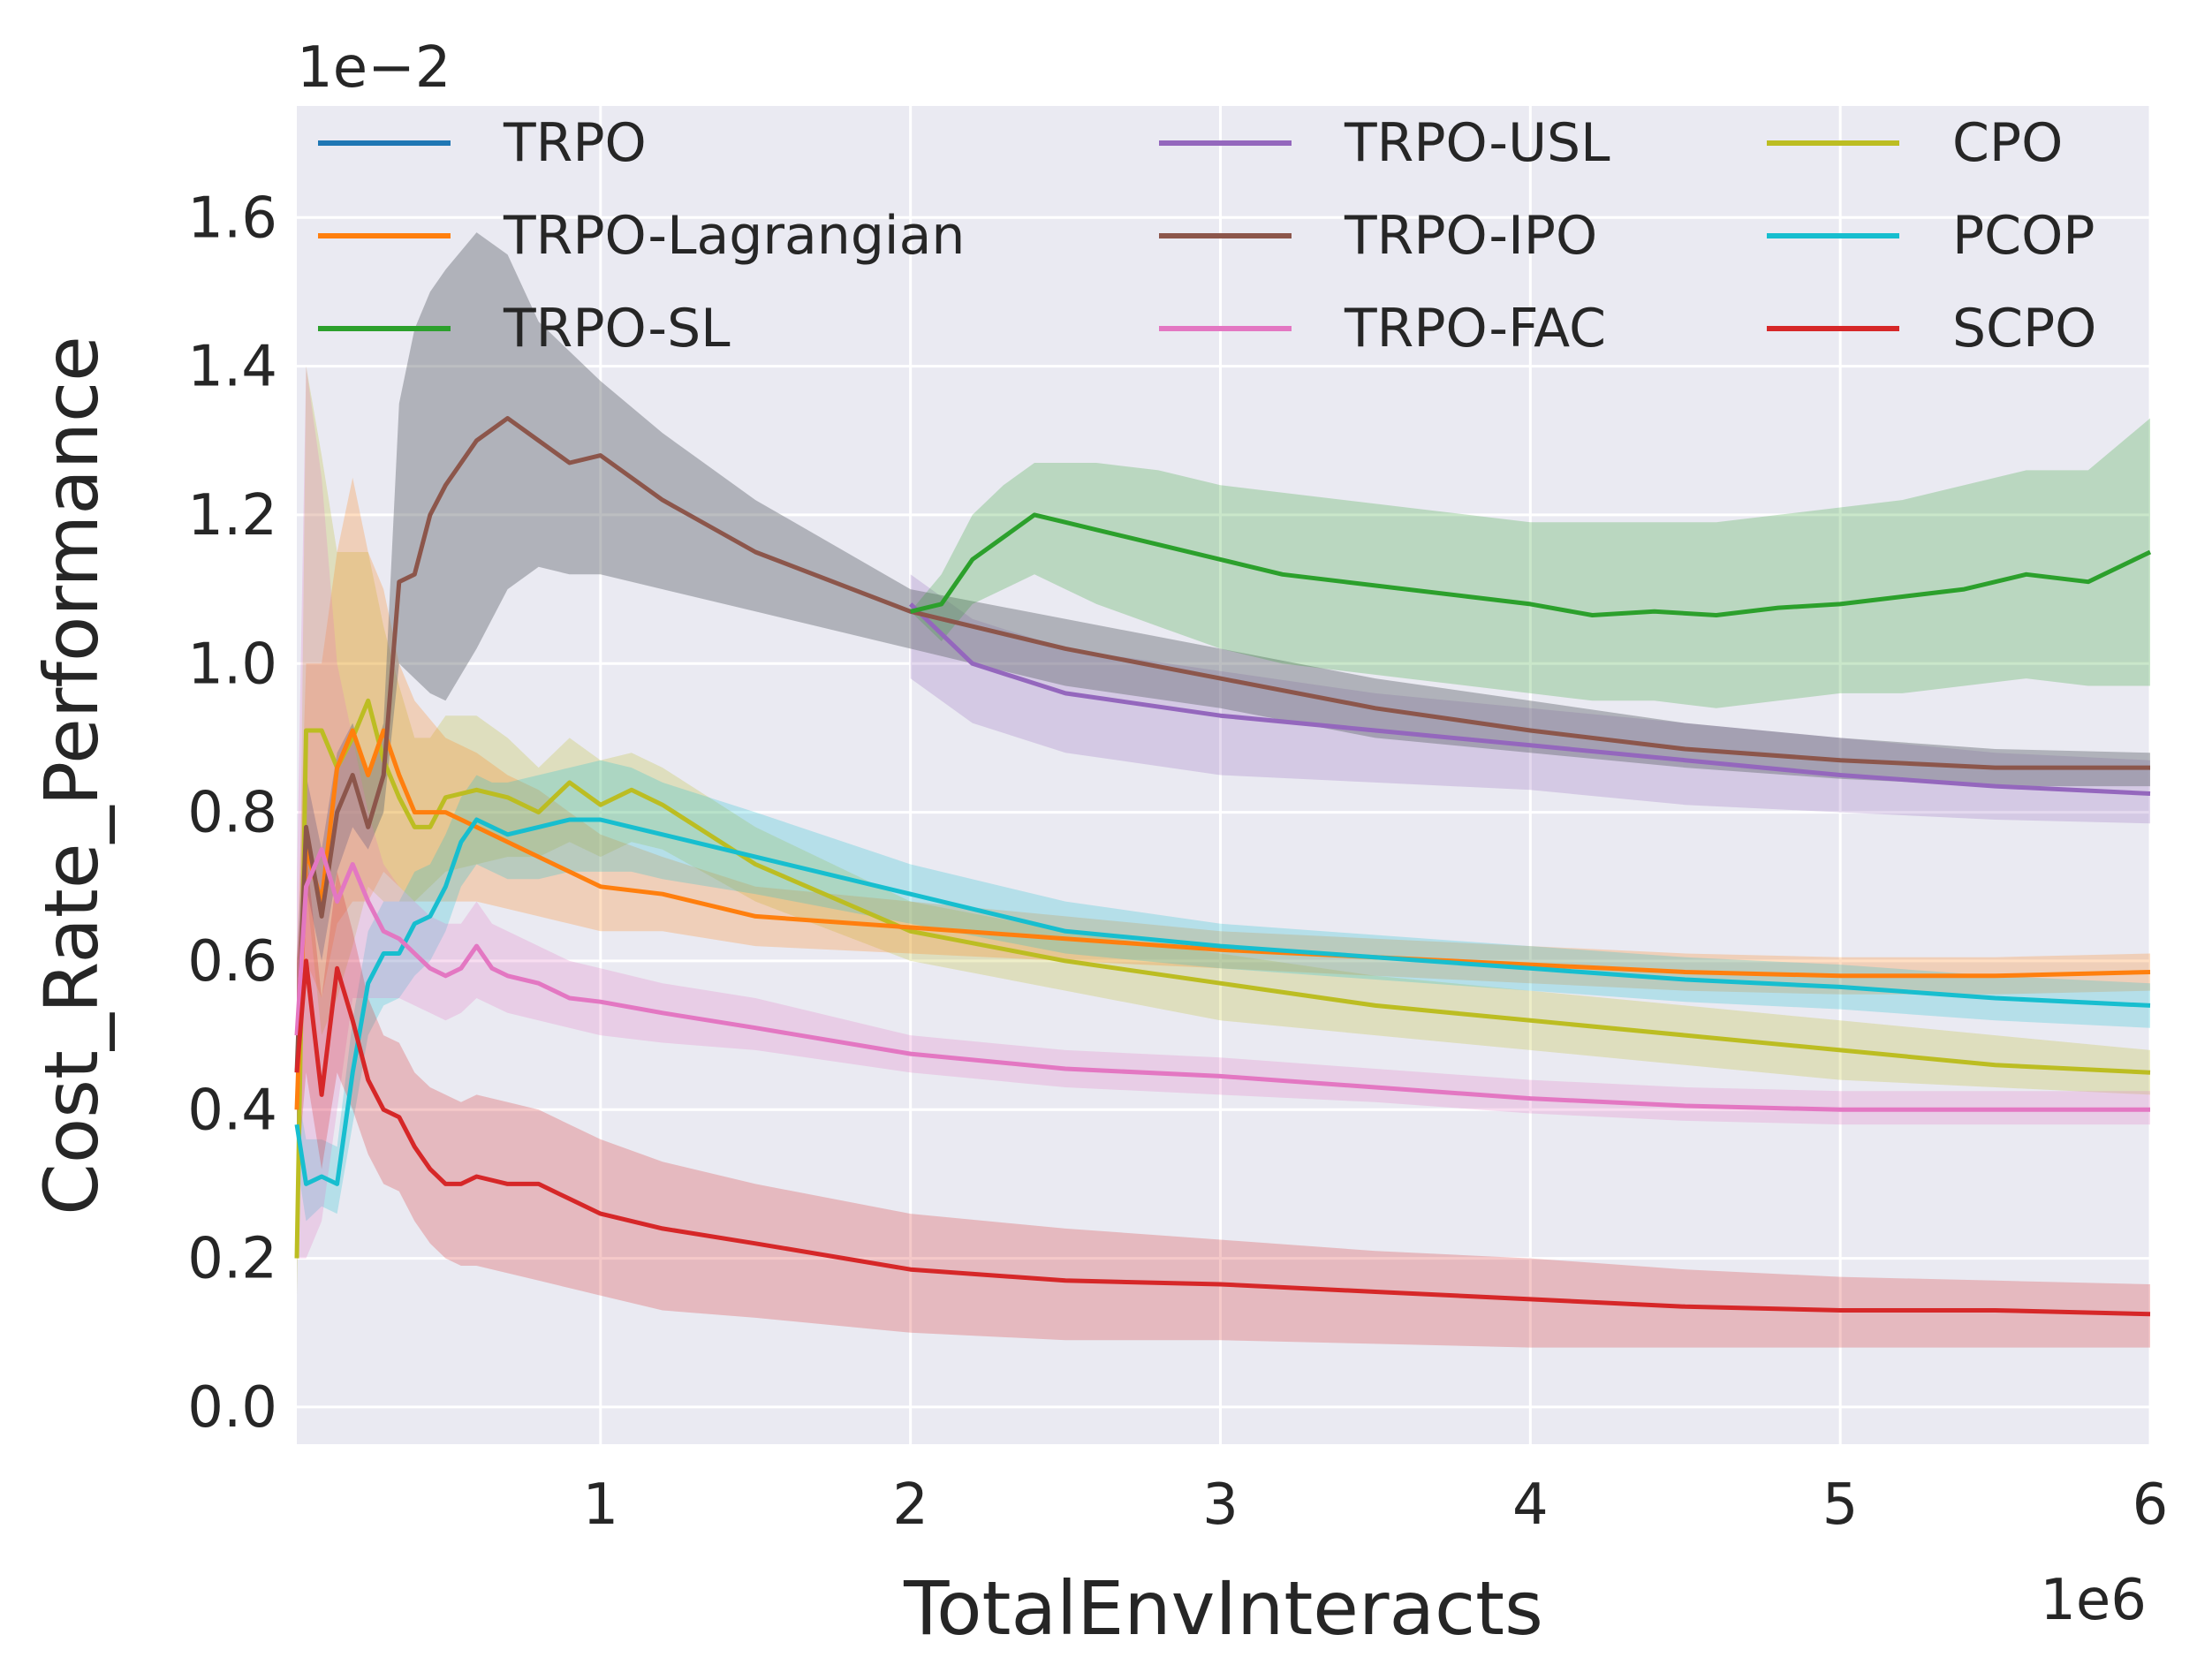 The width and height of the screenshot is (2197, 1680). What do you see at coordinates (72, 775) in the screenshot?
I see `y-axis-label: Cost_Rate_Performance` at bounding box center [72, 775].